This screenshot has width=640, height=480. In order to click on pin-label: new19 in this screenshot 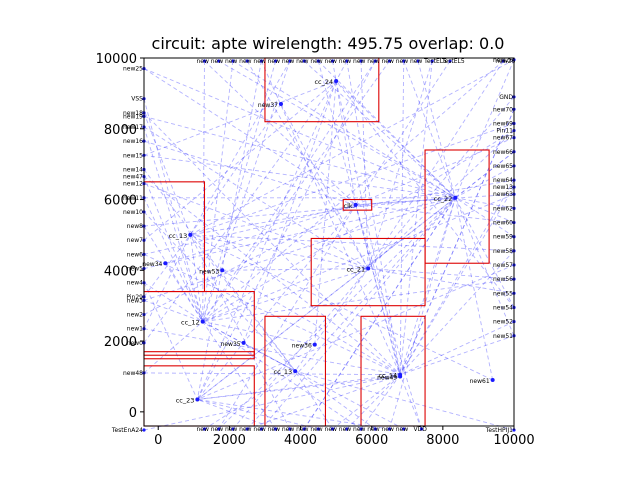, I will do `click(133, 116)`.